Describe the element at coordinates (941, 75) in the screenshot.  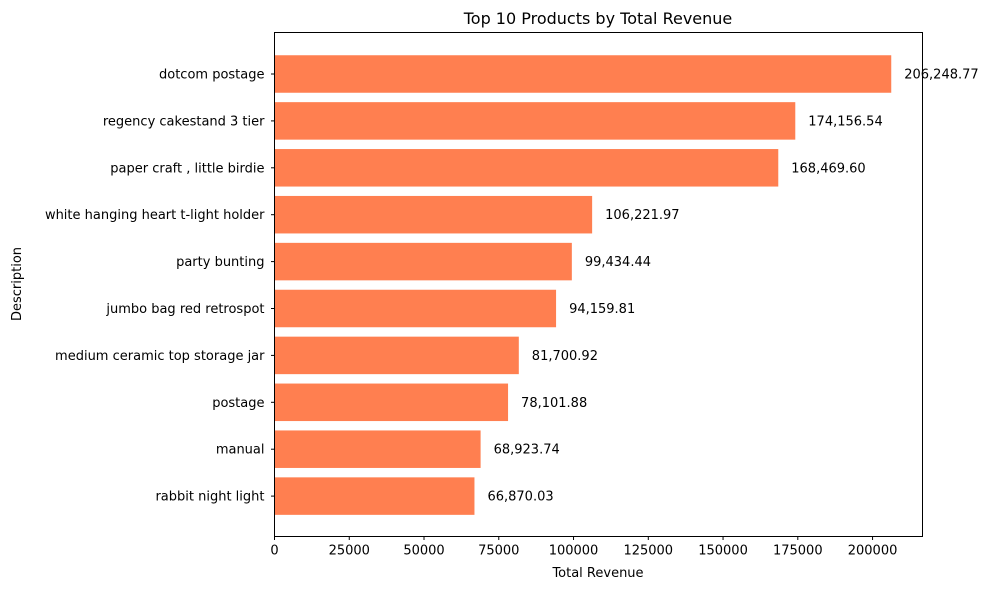
I see `bar-value-label: 206,248.77` at that location.